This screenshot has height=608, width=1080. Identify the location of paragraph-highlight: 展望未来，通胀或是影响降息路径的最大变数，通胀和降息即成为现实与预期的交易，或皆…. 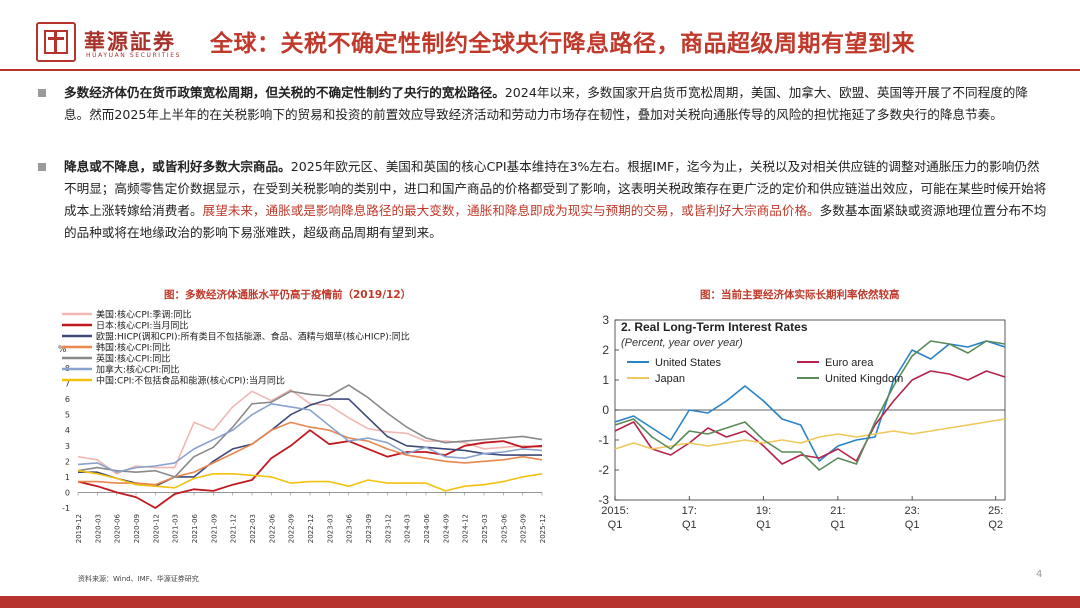
(511, 210).